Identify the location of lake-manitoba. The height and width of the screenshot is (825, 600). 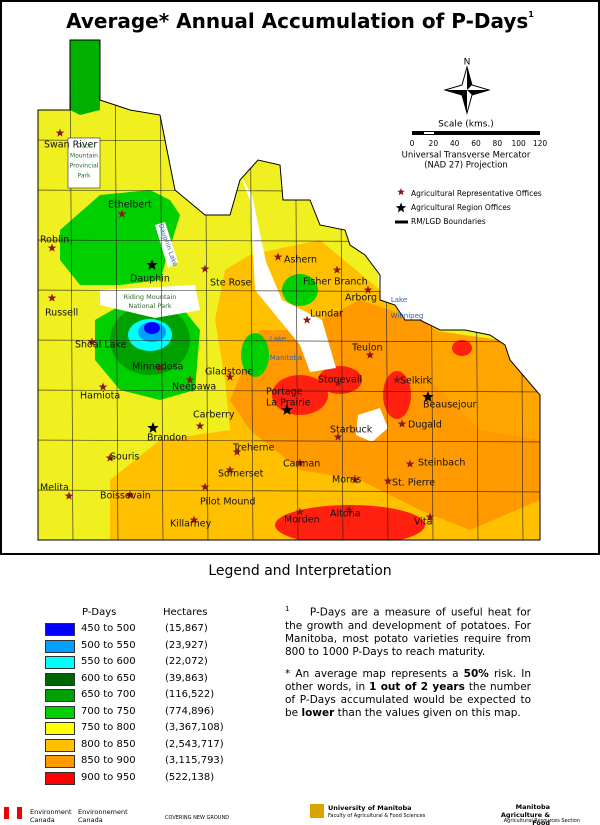
(288, 273).